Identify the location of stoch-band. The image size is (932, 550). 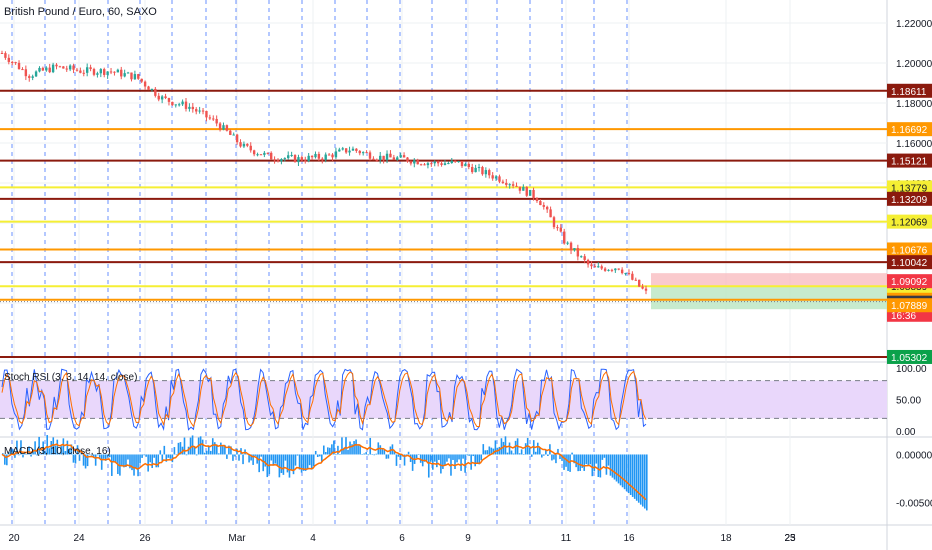
(443, 399).